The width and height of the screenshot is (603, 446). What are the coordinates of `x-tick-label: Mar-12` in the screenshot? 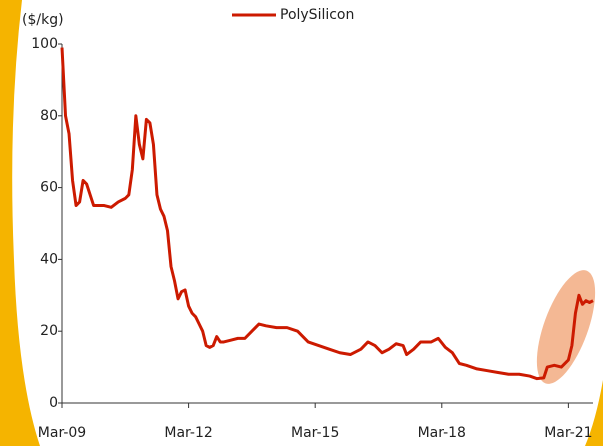 It's located at (188, 433).